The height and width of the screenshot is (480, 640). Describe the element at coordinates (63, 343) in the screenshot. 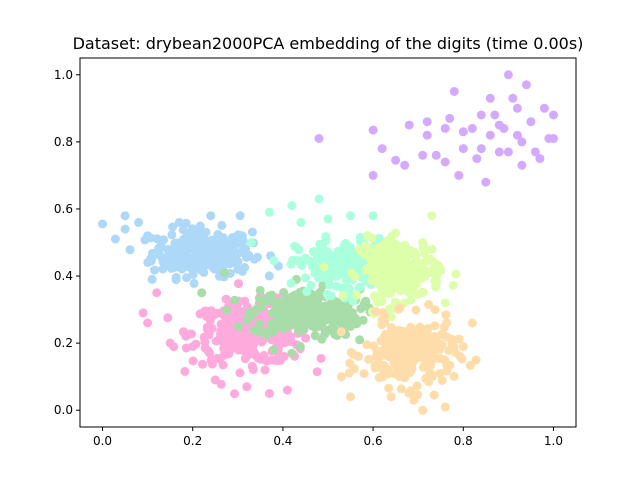

I see `y-tick-label: 0.2` at that location.